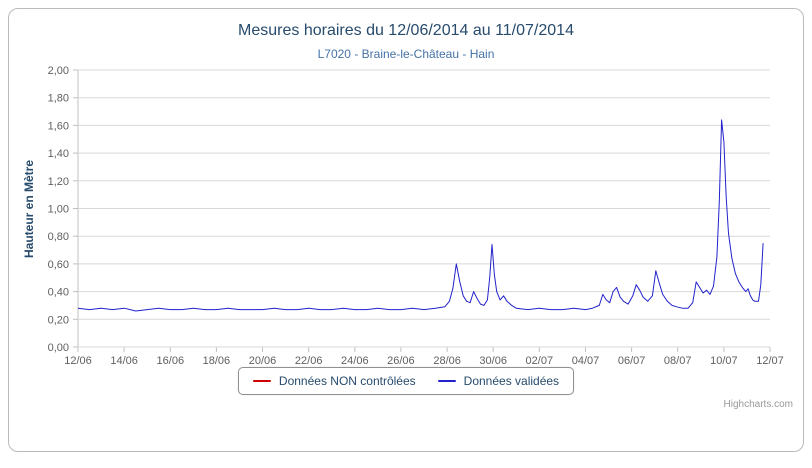 Image resolution: width=812 pixels, height=468 pixels. Describe the element at coordinates (632, 361) in the screenshot. I see `x-tick-label: 06/07` at that location.